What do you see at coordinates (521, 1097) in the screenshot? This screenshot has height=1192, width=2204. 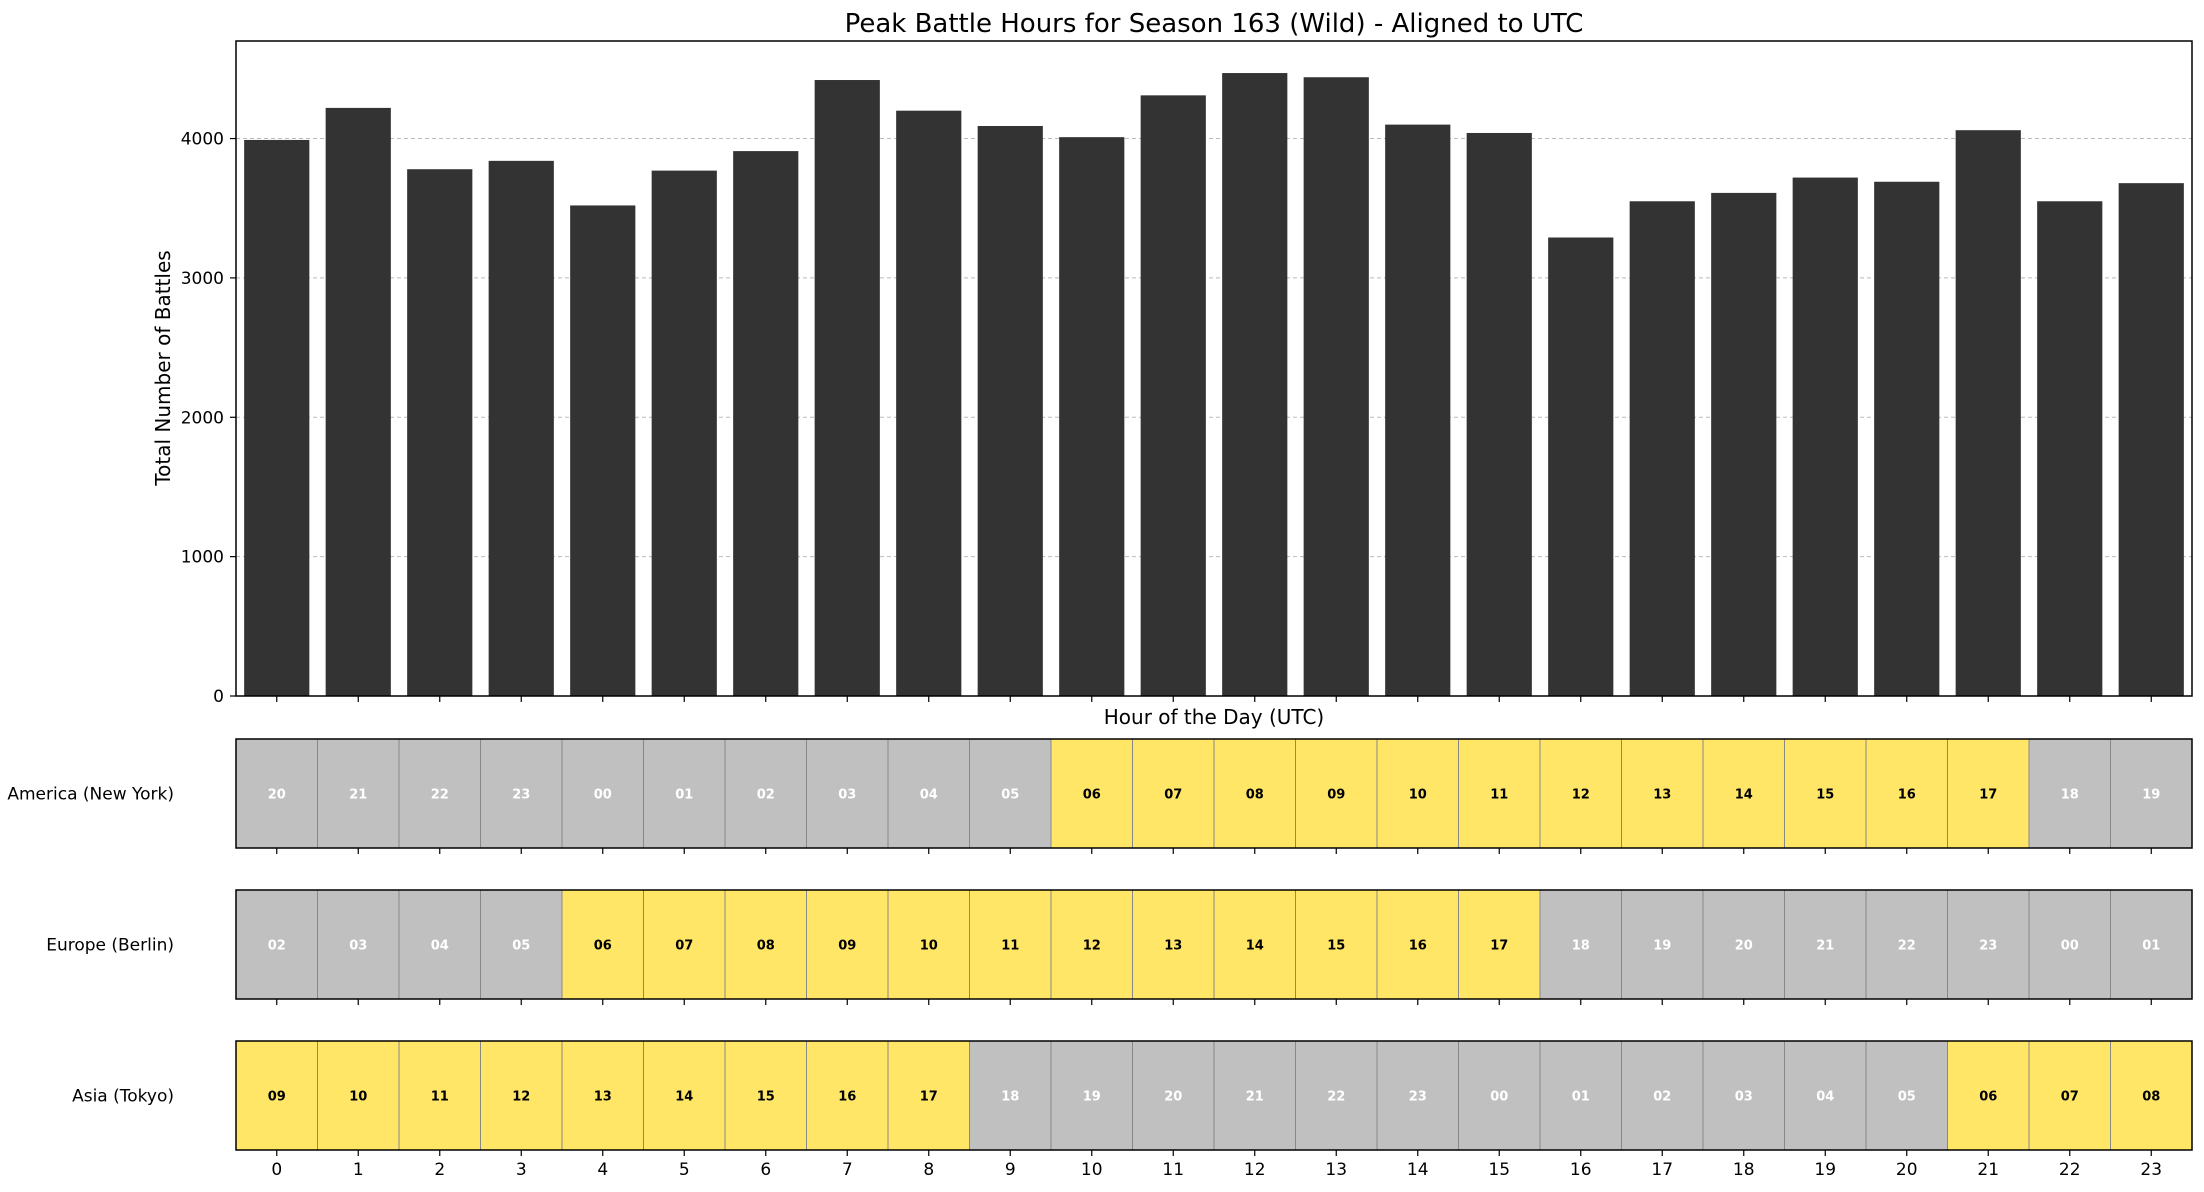 I see `local-hour-label: 12` at bounding box center [521, 1097].